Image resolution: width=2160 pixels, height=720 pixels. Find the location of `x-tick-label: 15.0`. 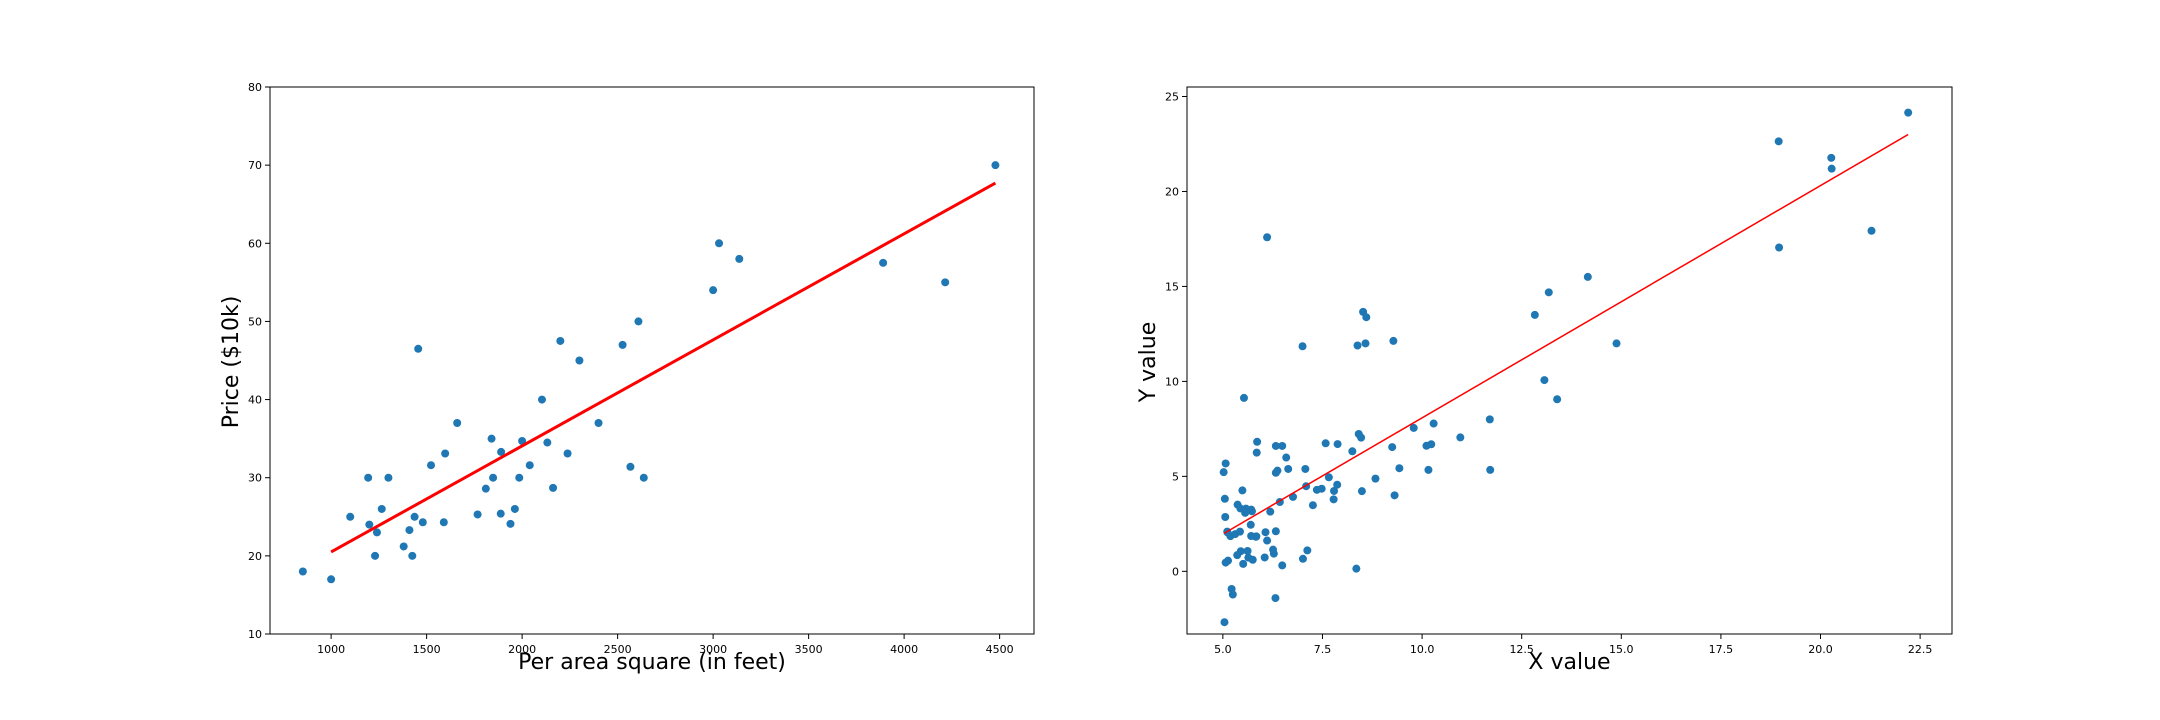

x-tick-label: 15.0 is located at coordinates (1621, 649).